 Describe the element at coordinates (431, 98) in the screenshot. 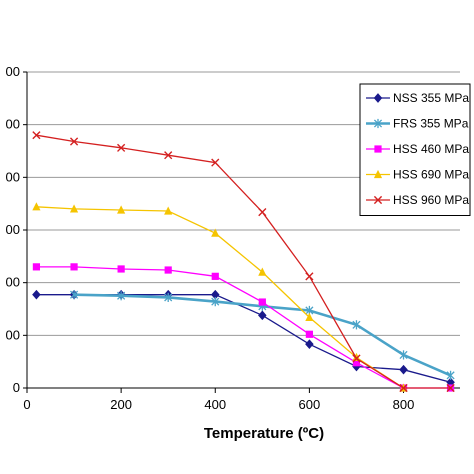

I see `legend-label: NSS 355 MPa` at that location.